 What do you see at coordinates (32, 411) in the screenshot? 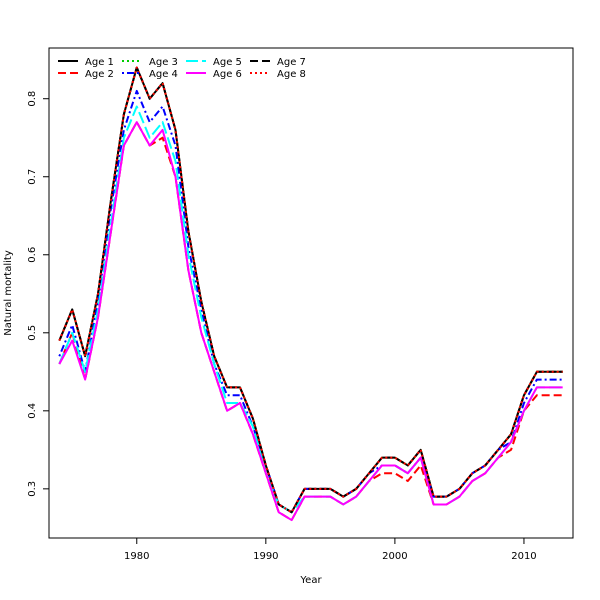
I see `y-tick-label: 0.4` at bounding box center [32, 411].